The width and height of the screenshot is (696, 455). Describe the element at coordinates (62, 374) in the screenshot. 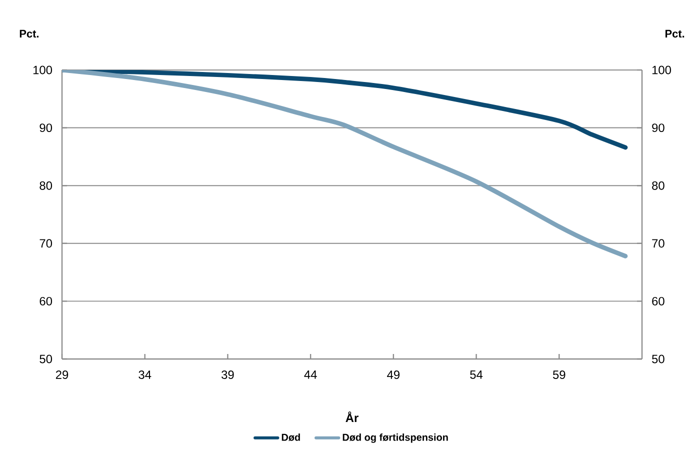

I see `x-tick-label: 29` at that location.